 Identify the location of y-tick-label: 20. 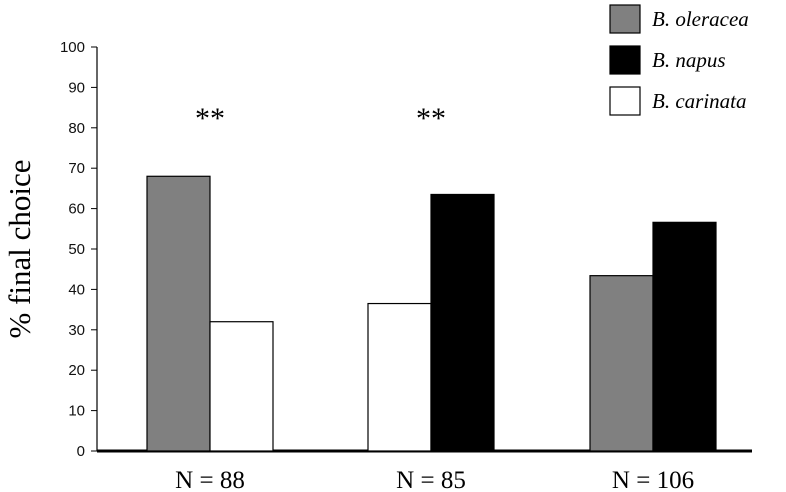
(76, 370).